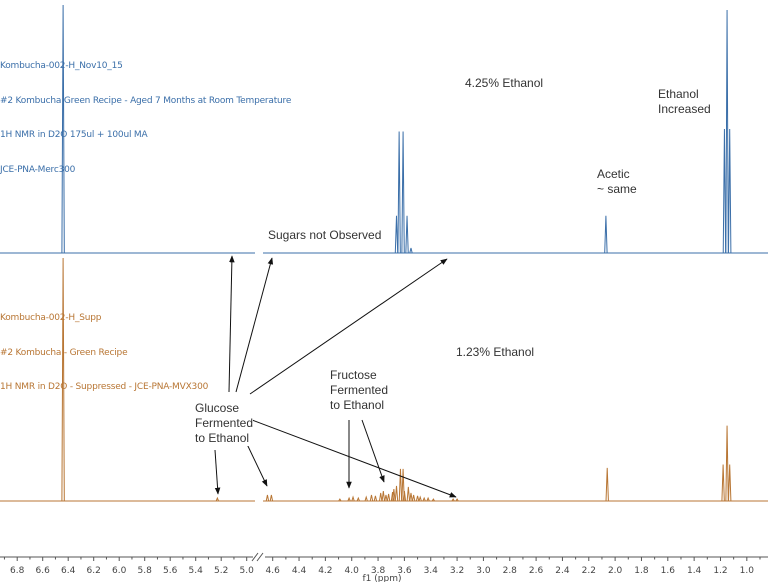 Image resolution: width=768 pixels, height=582 pixels. I want to click on top-header-line: Kombucha-002-H_Nov10_15, so click(61, 66).